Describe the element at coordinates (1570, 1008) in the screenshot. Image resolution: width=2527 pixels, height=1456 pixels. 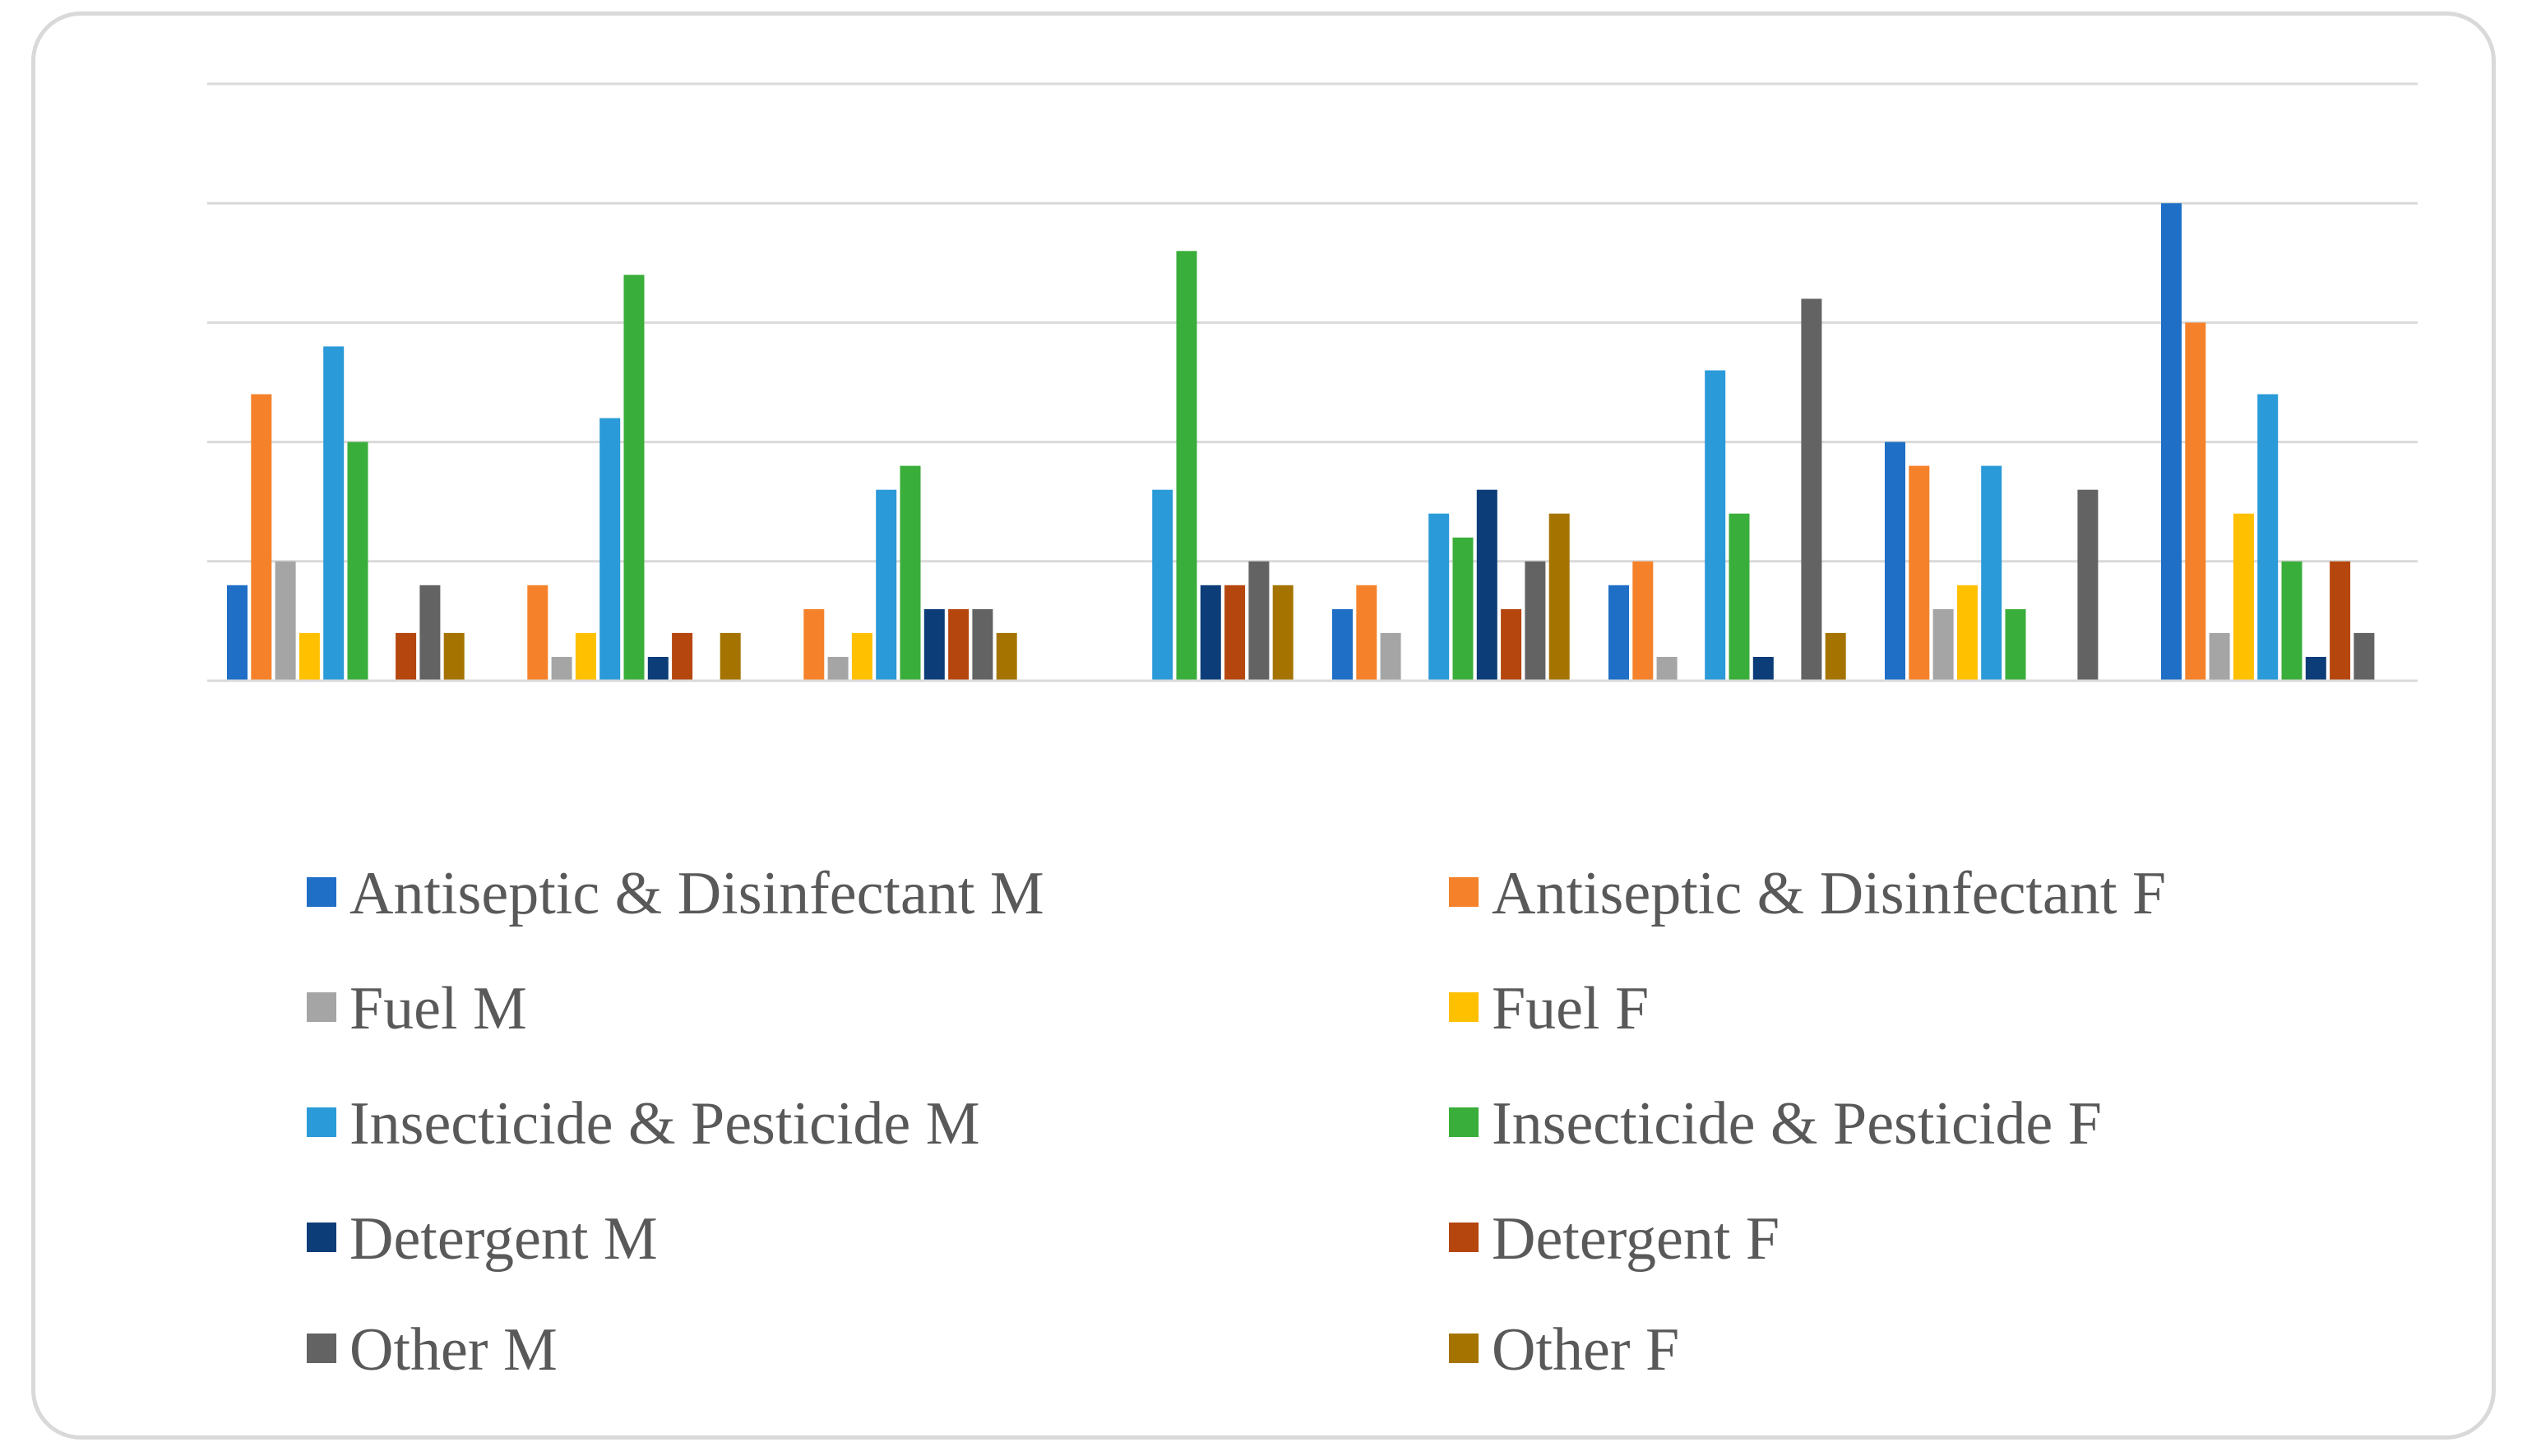
I see `legend-label: Fuel F` at that location.